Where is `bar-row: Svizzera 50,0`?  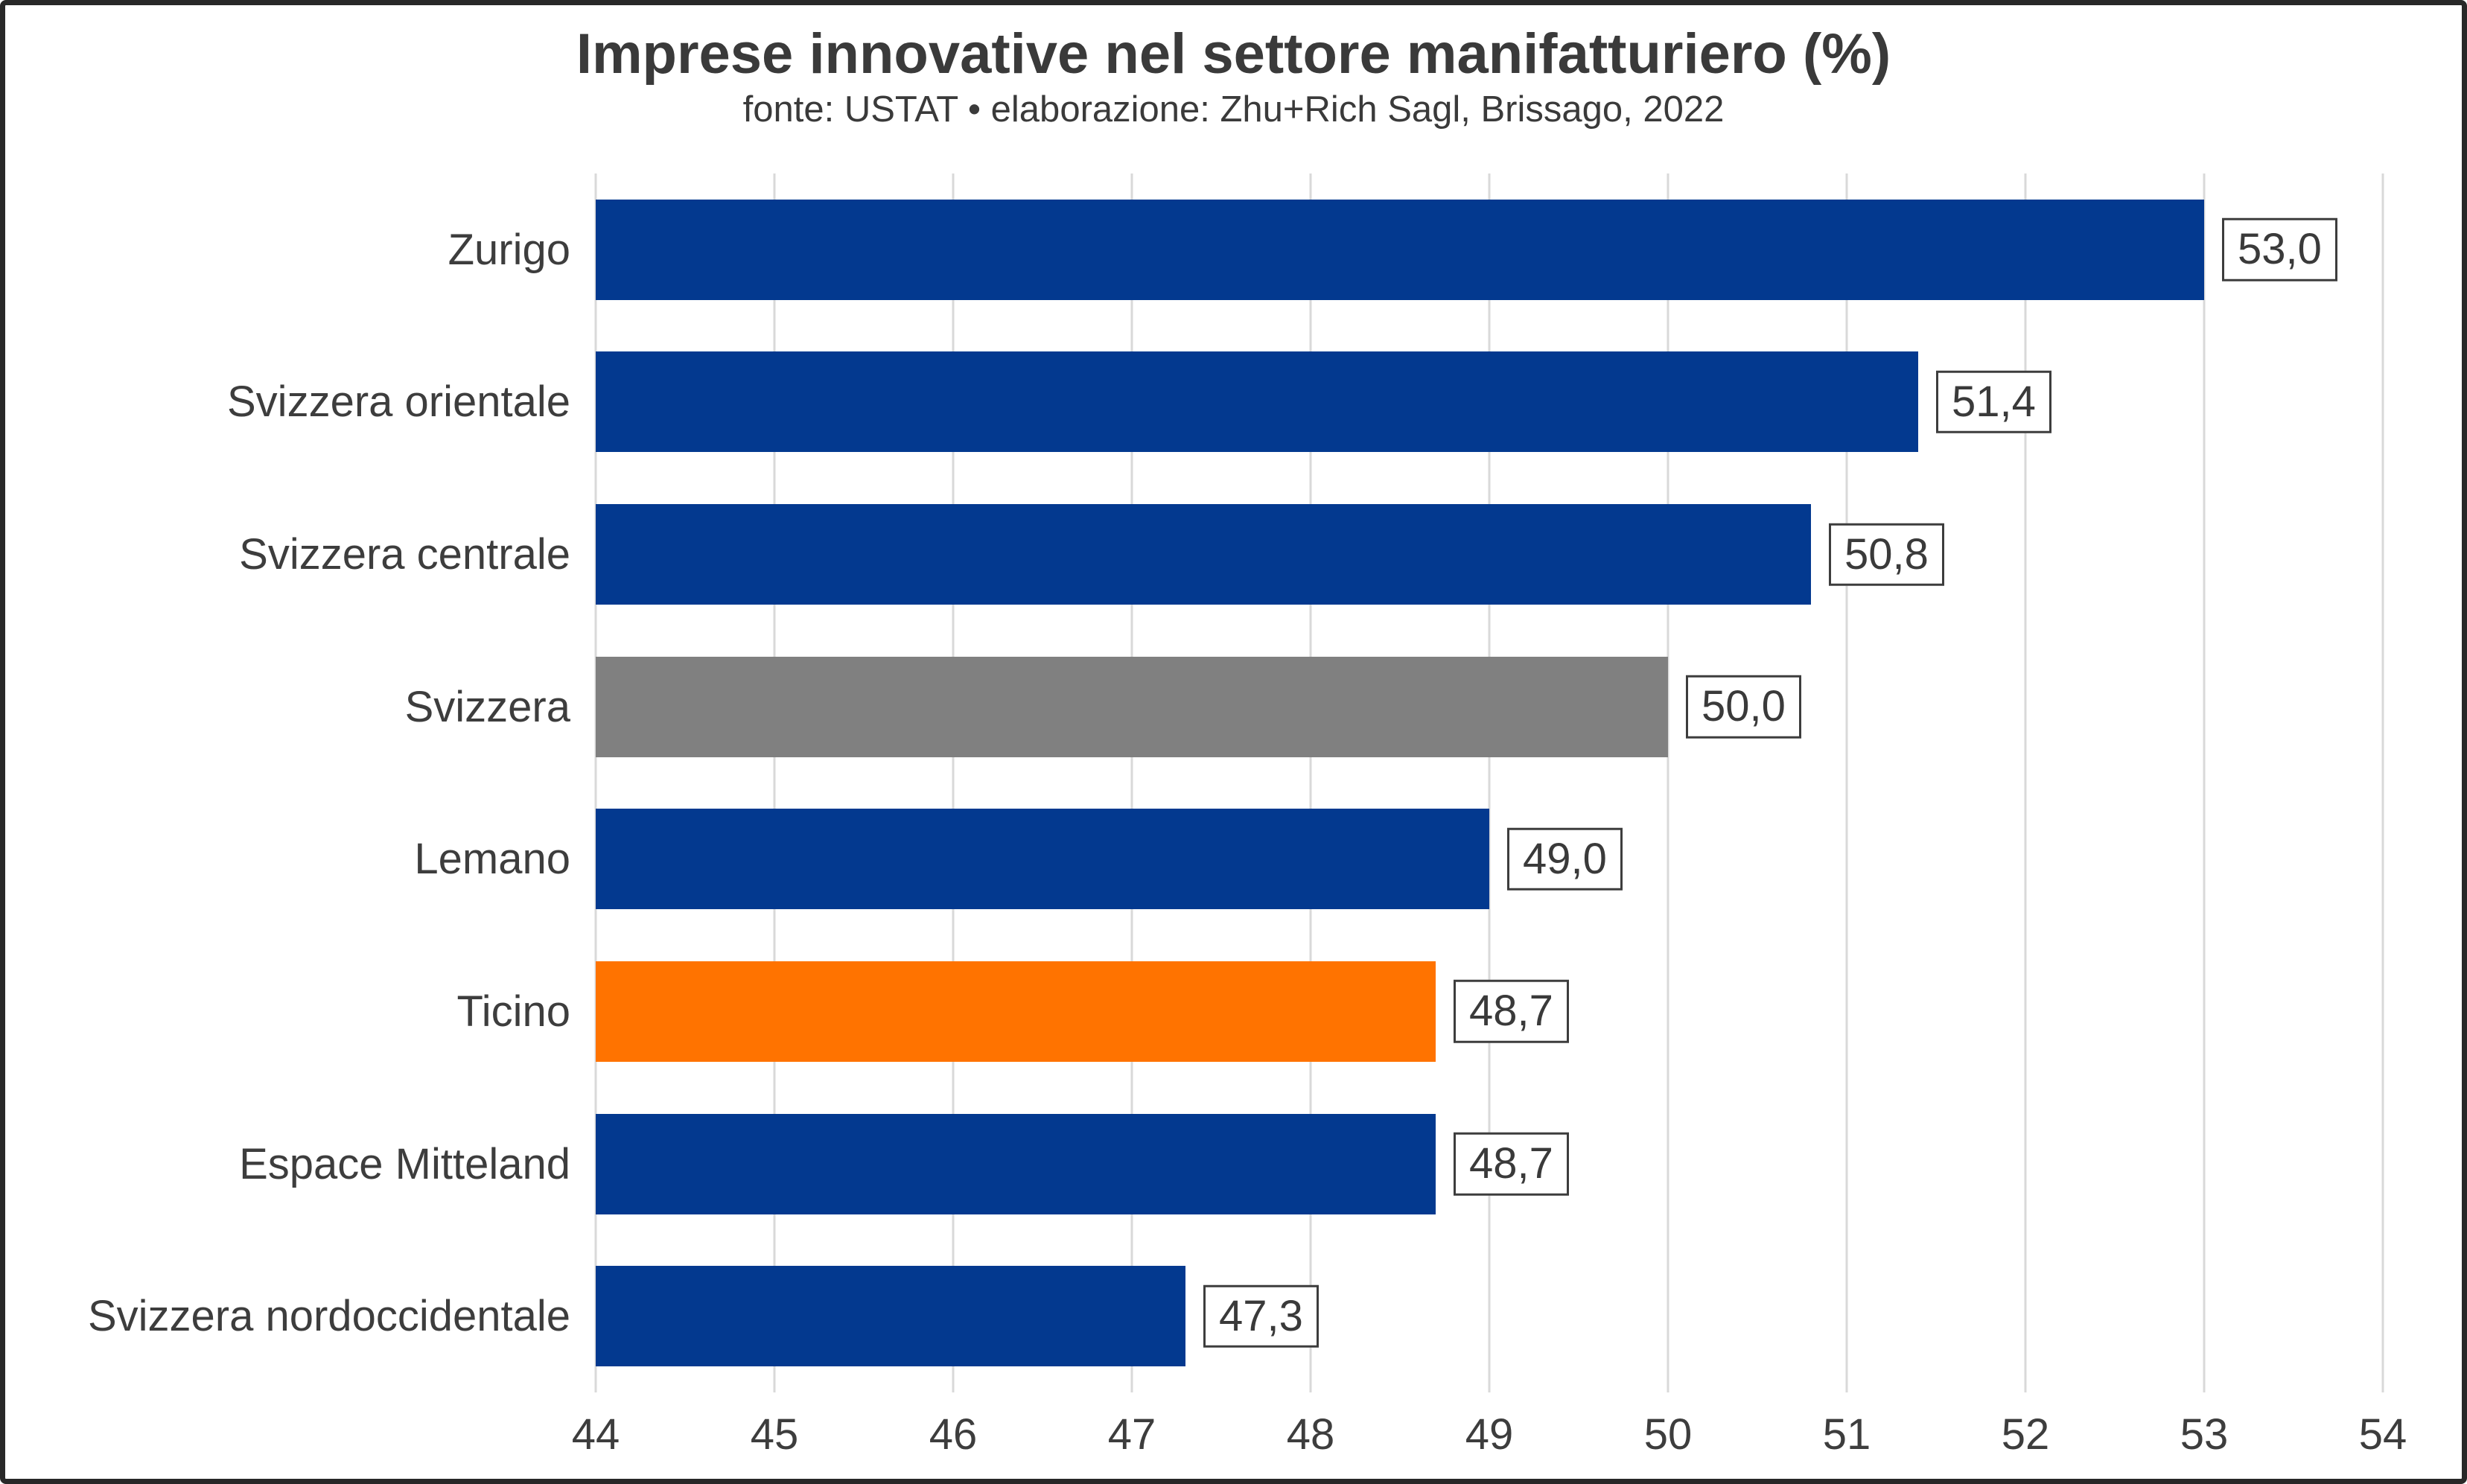
bar-row: Svizzera 50,0 is located at coordinates (1233, 707).